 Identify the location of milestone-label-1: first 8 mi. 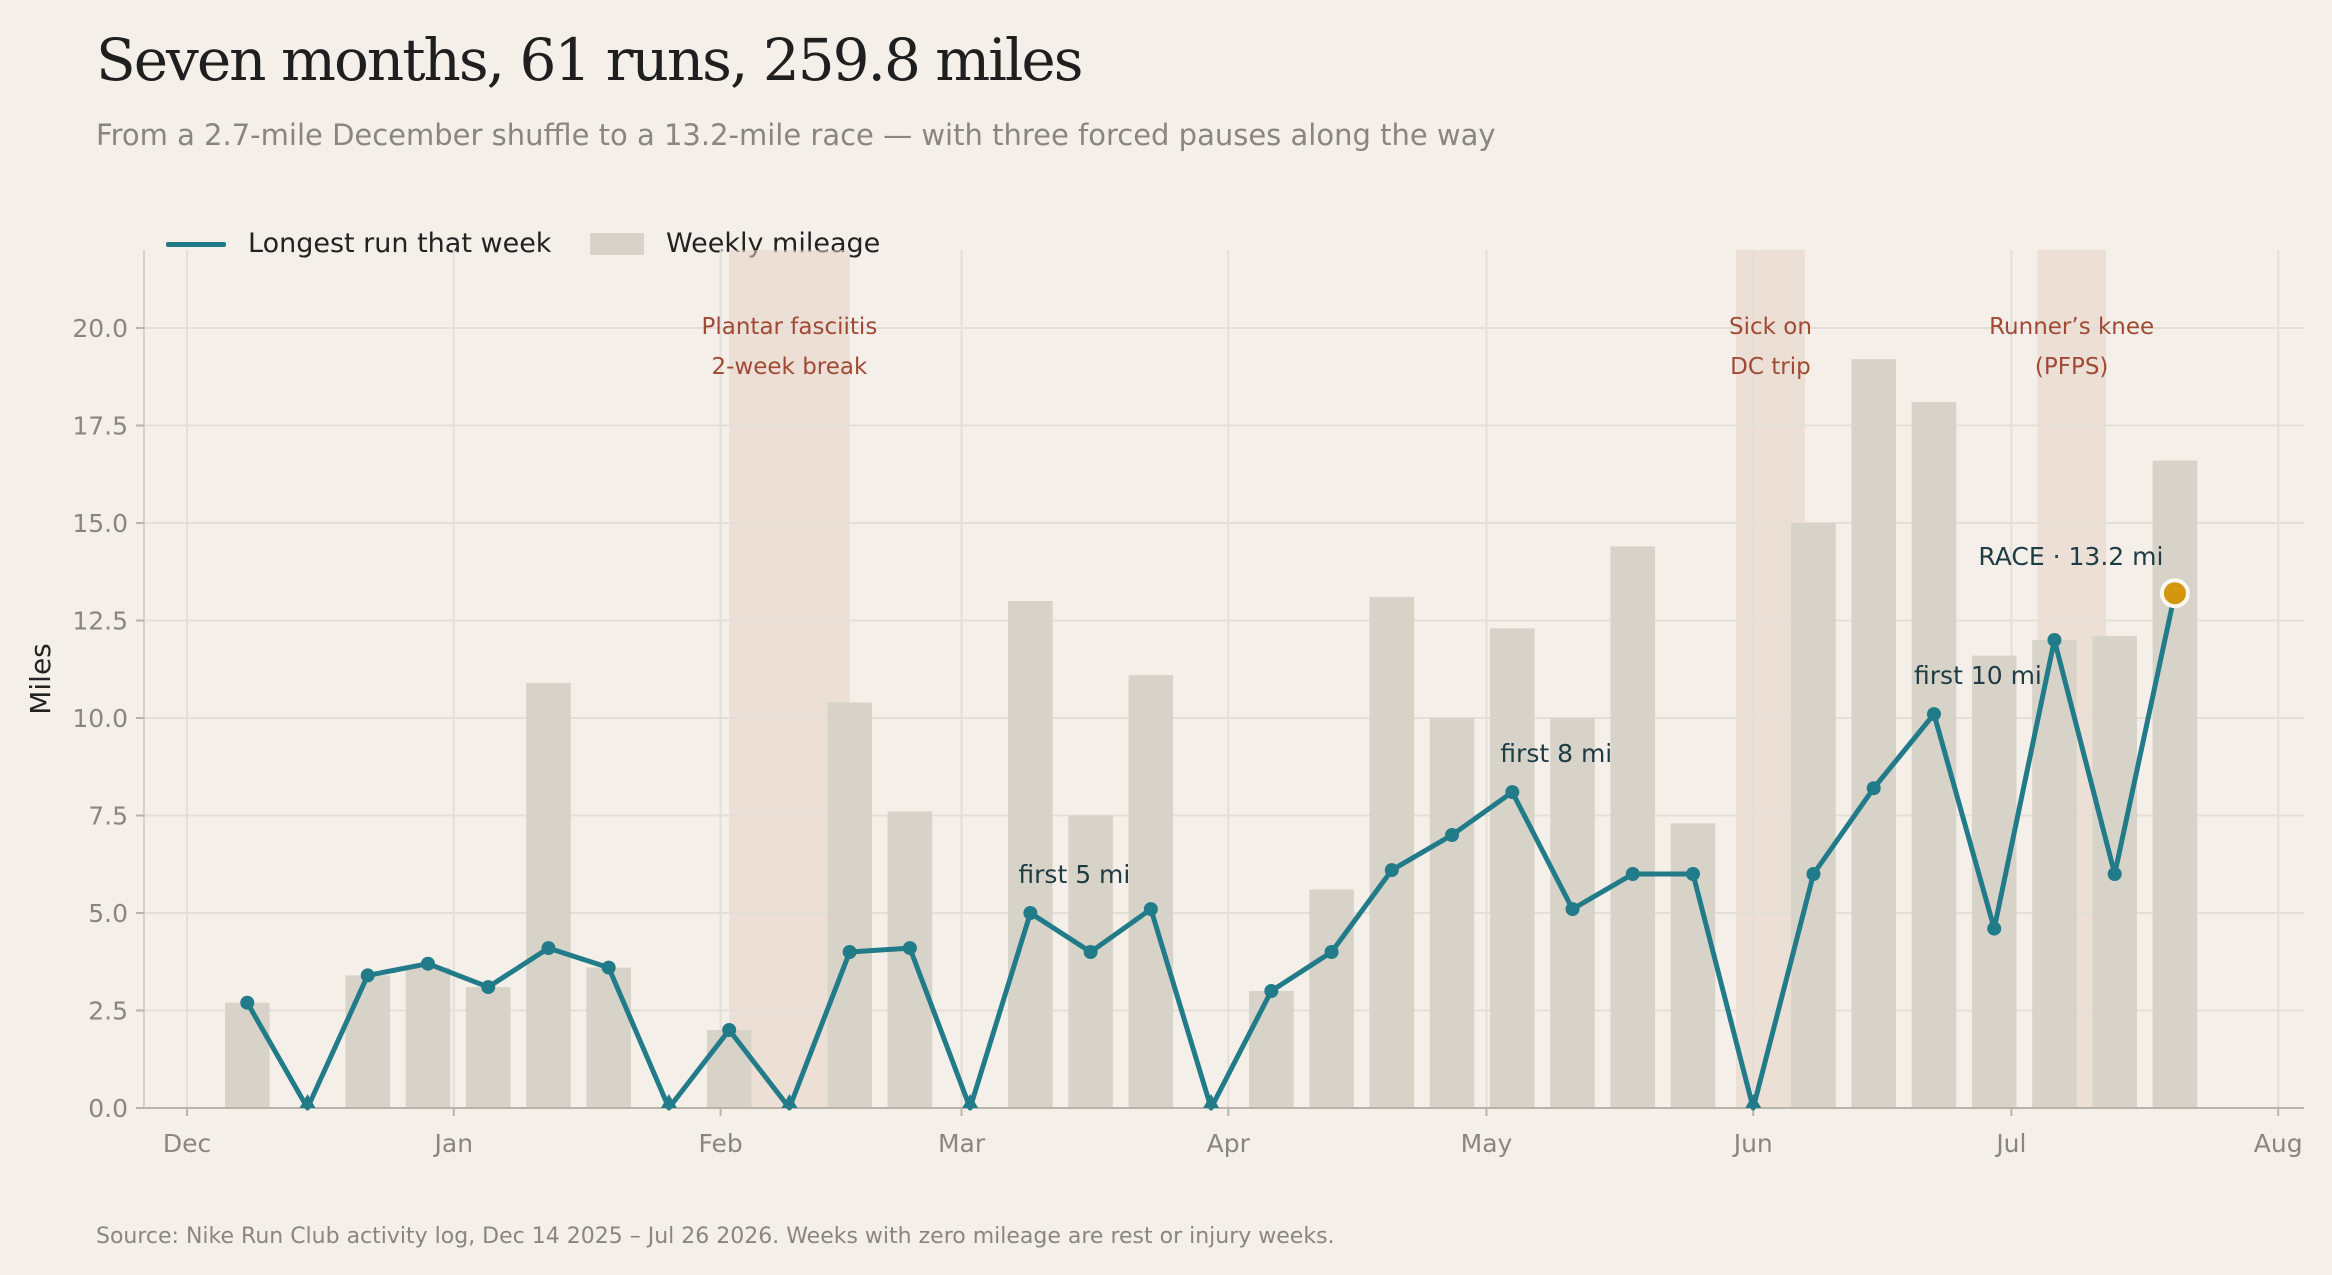
(1556, 753).